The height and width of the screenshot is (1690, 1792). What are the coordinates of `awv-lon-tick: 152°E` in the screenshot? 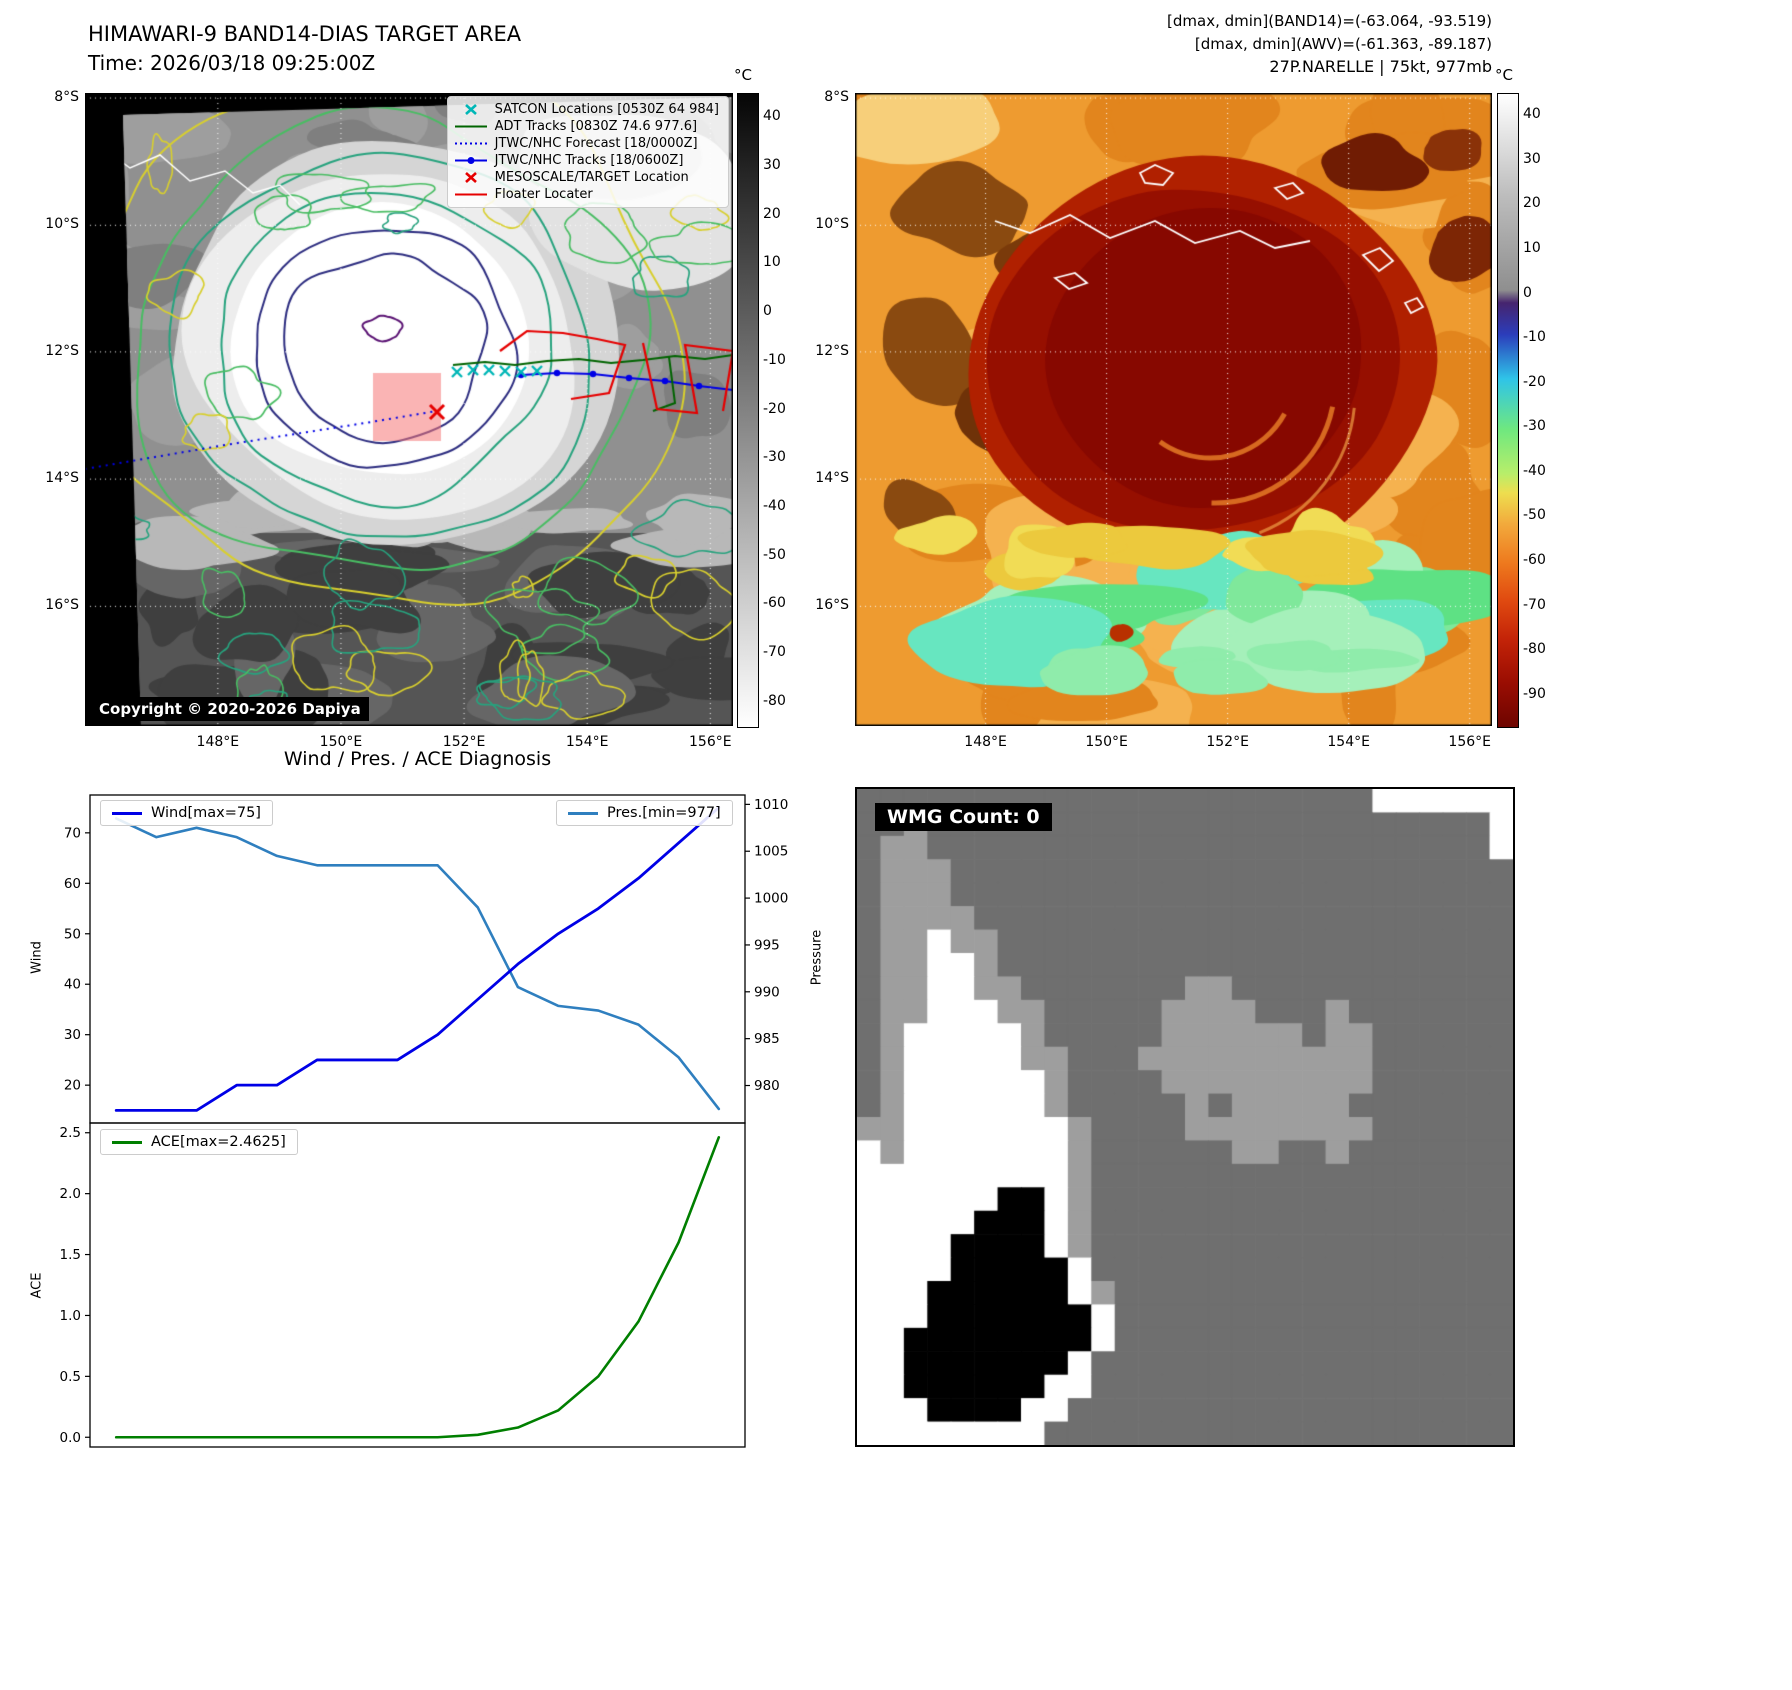 It's located at (1227, 742).